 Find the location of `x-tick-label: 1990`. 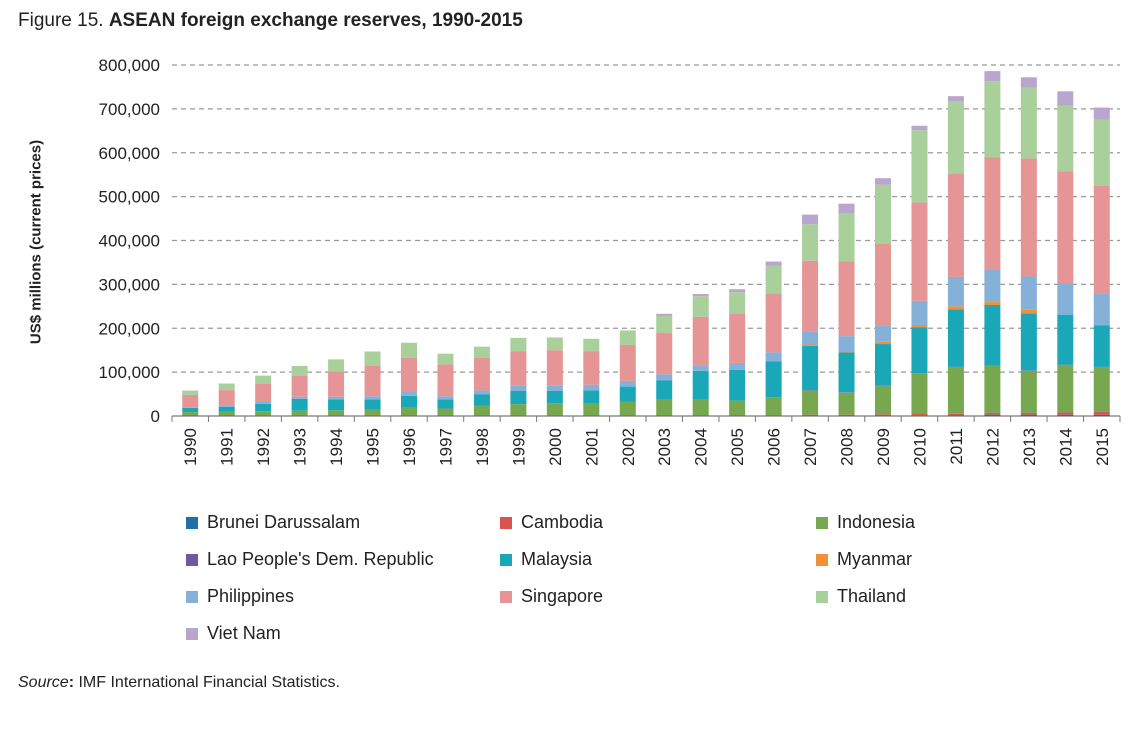

x-tick-label: 1990 is located at coordinates (190, 447).